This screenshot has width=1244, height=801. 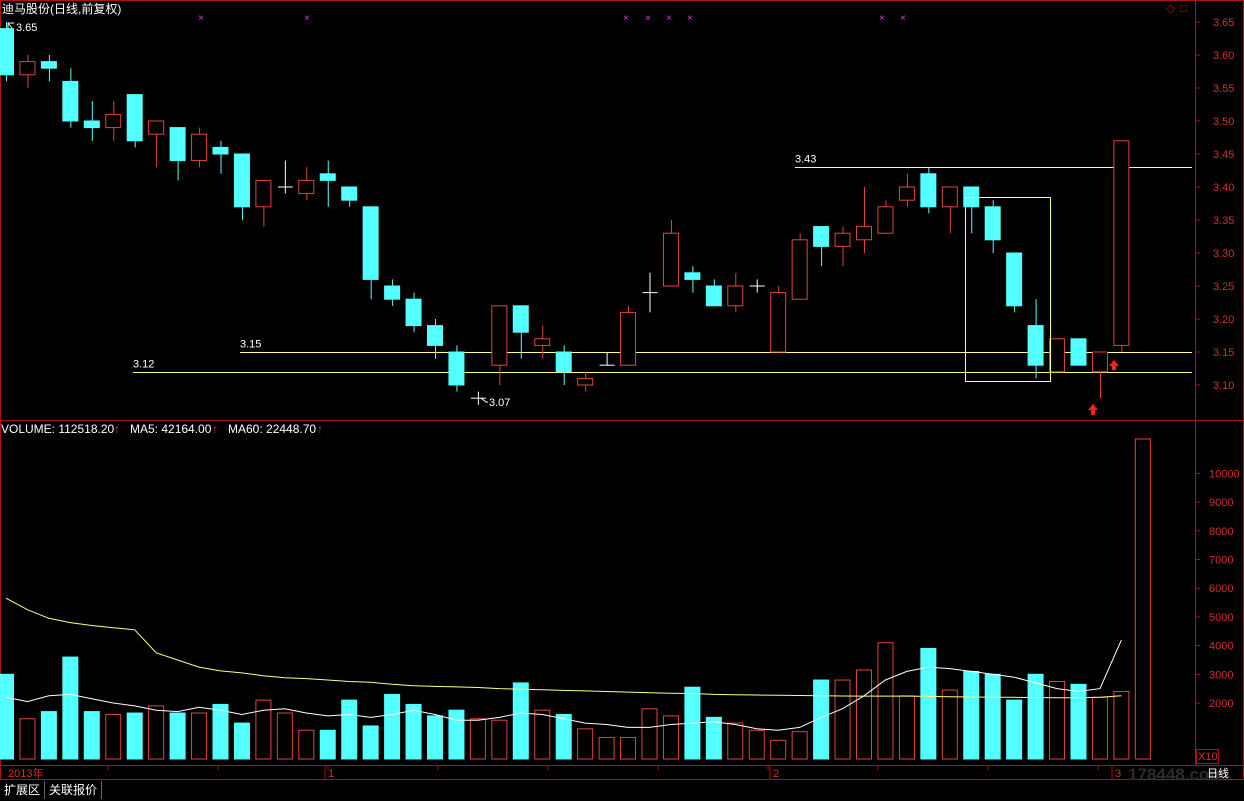 I want to click on up-arrow-icon: ↑, so click(x=117, y=429).